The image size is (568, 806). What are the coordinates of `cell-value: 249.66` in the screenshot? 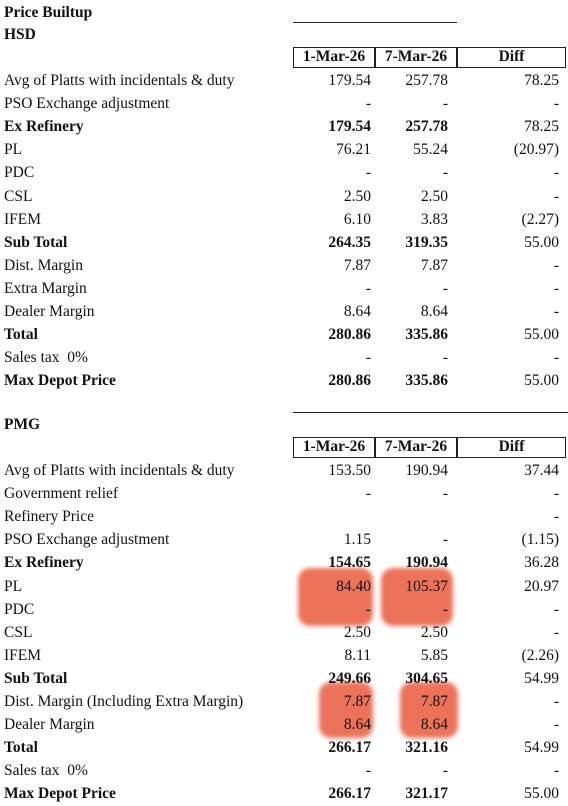 It's located at (349, 678).